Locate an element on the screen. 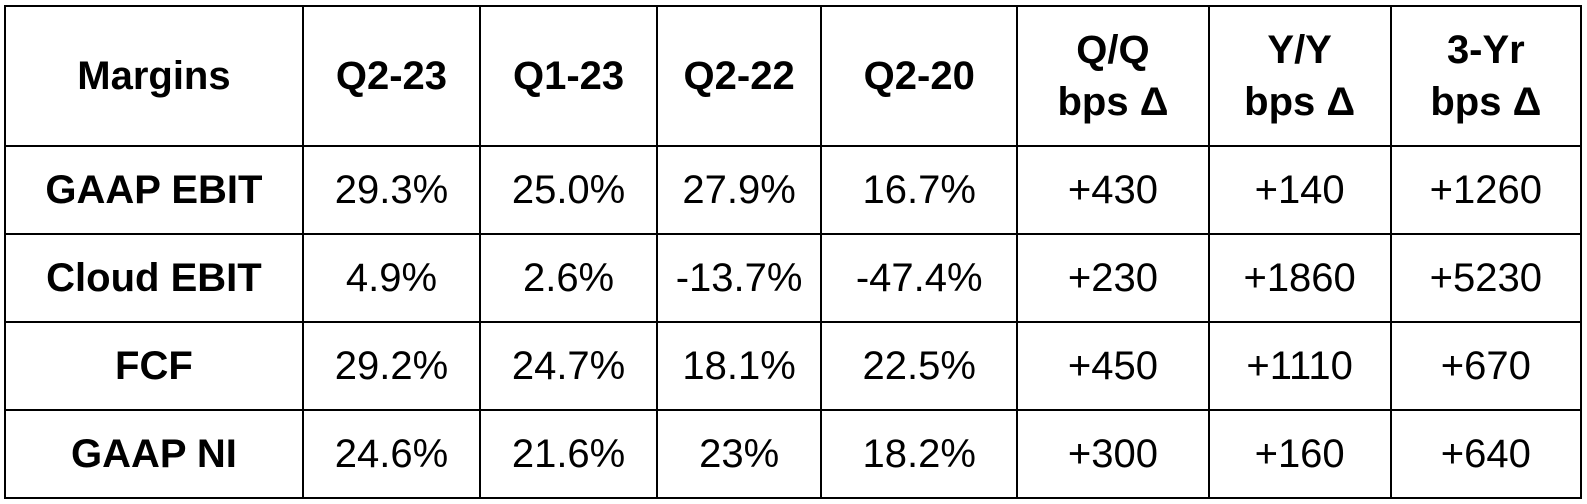 The image size is (1587, 504). header-q1-23: Q1-23 is located at coordinates (568, 76).